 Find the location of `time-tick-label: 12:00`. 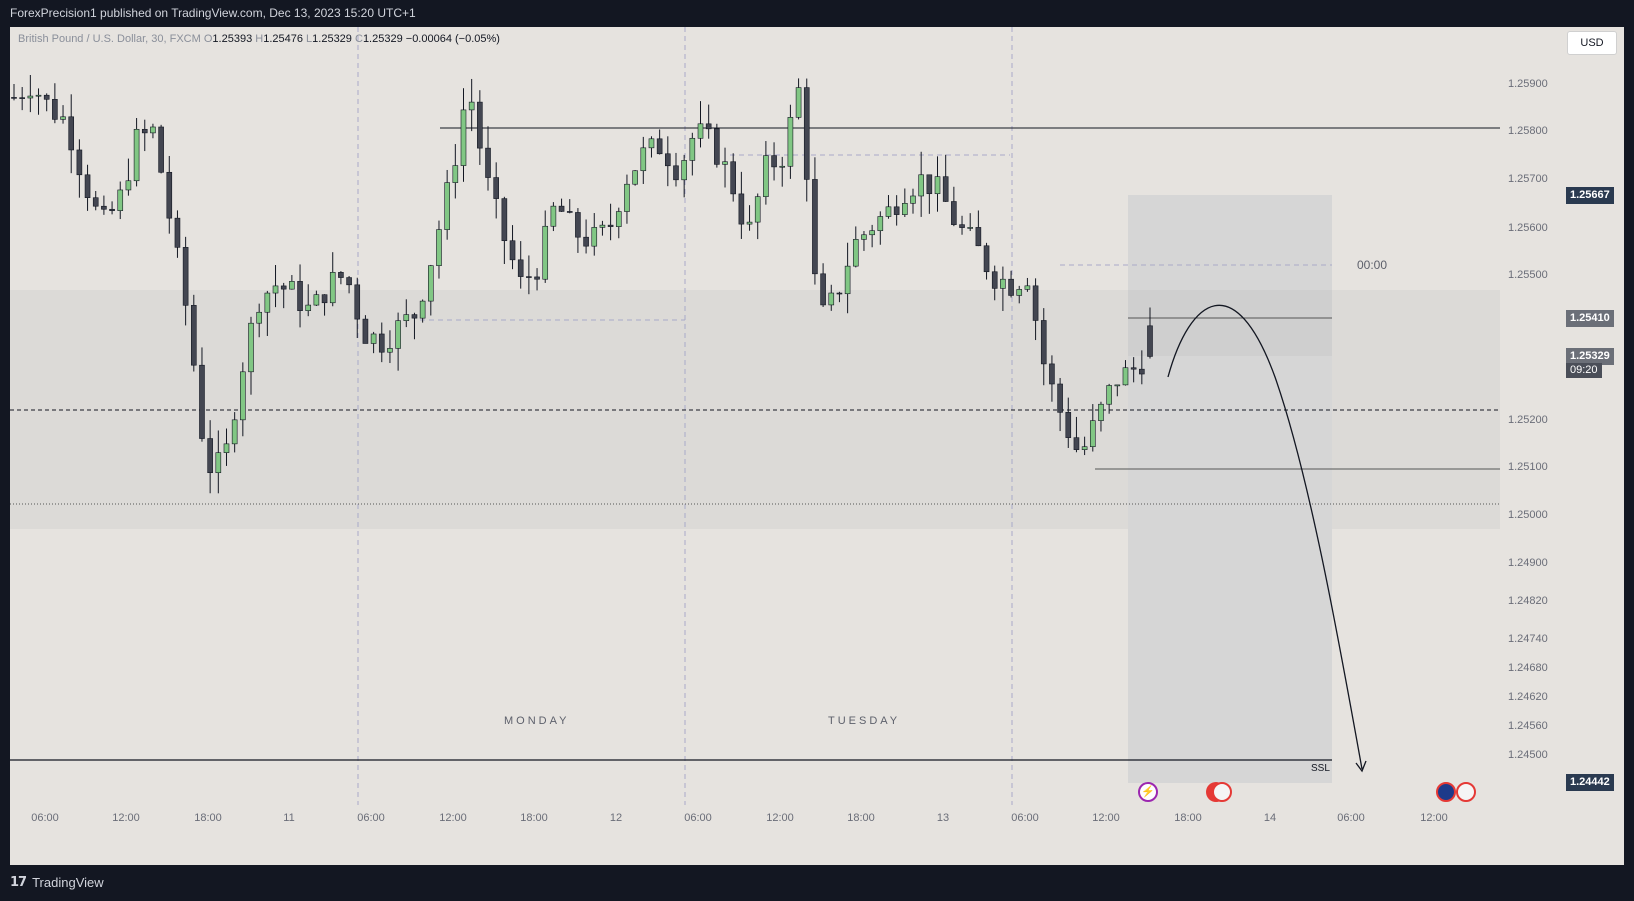

time-tick-label: 12:00 is located at coordinates (780, 818).